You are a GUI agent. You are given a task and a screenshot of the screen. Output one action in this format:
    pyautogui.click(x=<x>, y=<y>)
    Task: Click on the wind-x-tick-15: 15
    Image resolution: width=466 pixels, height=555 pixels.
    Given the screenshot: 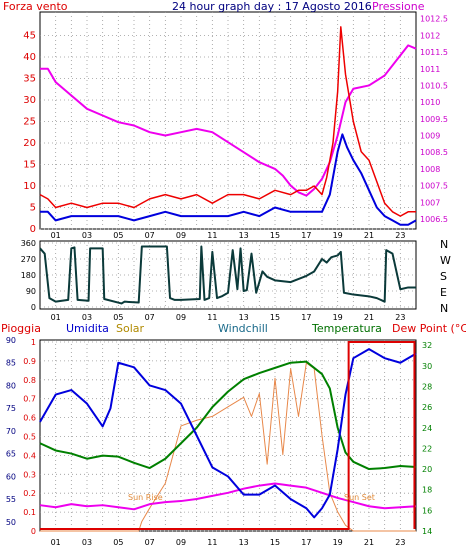 What is the action you would take?
    pyautogui.click(x=275, y=235)
    